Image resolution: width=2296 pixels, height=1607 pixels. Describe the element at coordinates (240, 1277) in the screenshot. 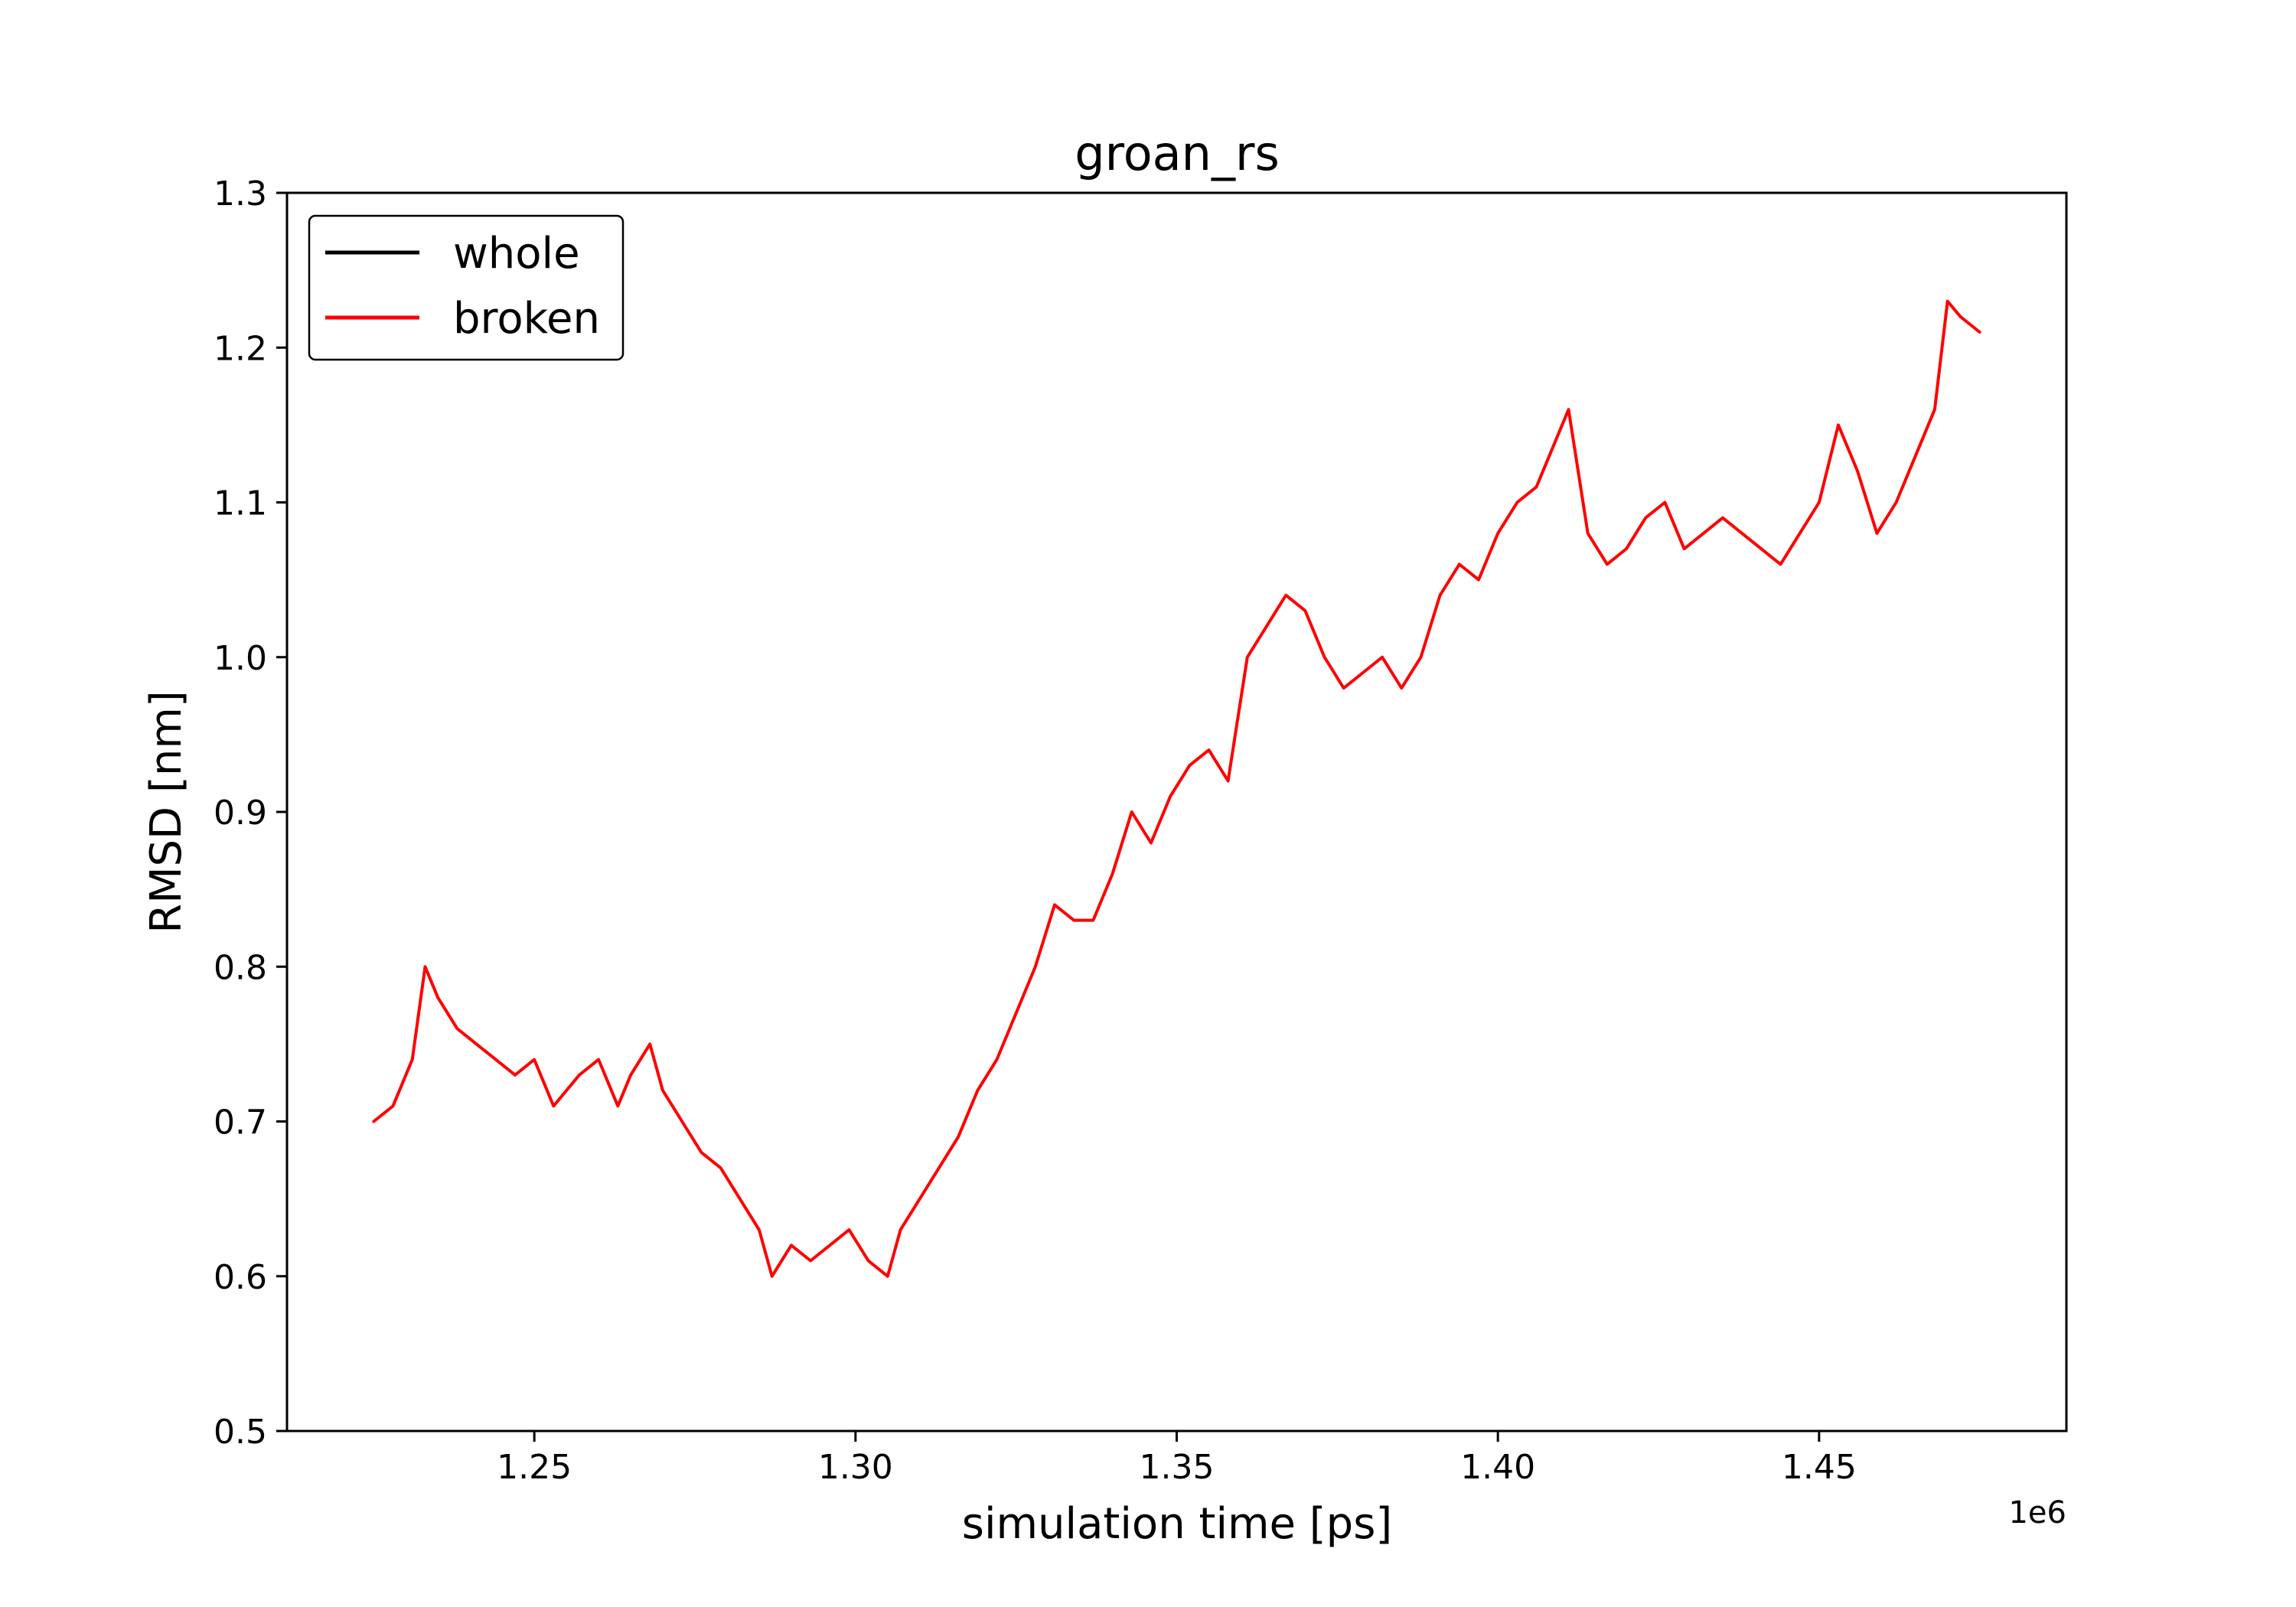

I see `y-tick-label: 0.6` at that location.